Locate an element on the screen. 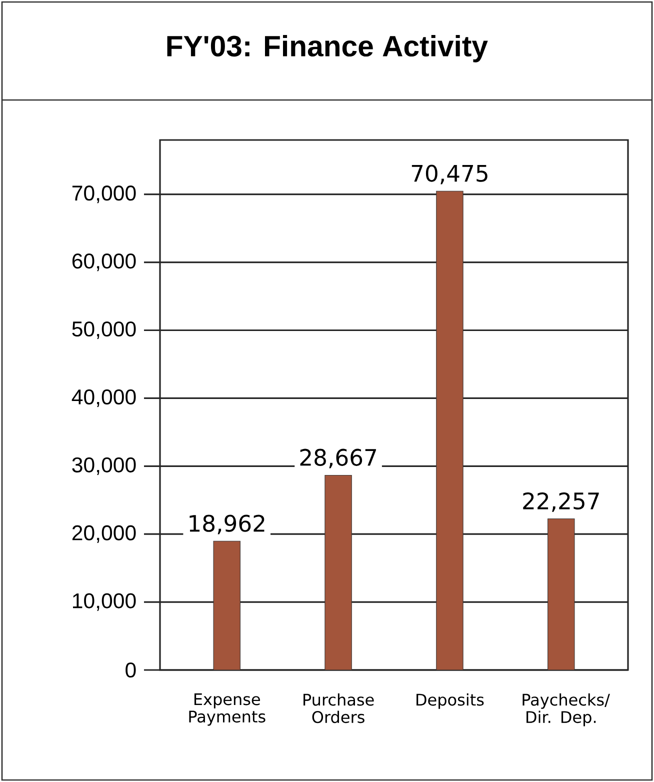  y-tick-label: 60,000 is located at coordinates (104, 263).